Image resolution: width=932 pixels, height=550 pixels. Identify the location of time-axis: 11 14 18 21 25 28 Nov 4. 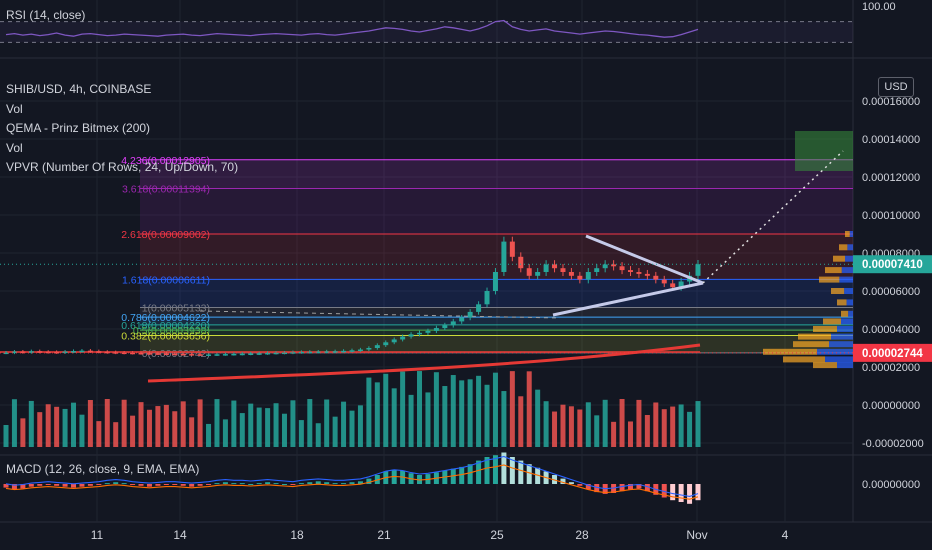
(440, 535).